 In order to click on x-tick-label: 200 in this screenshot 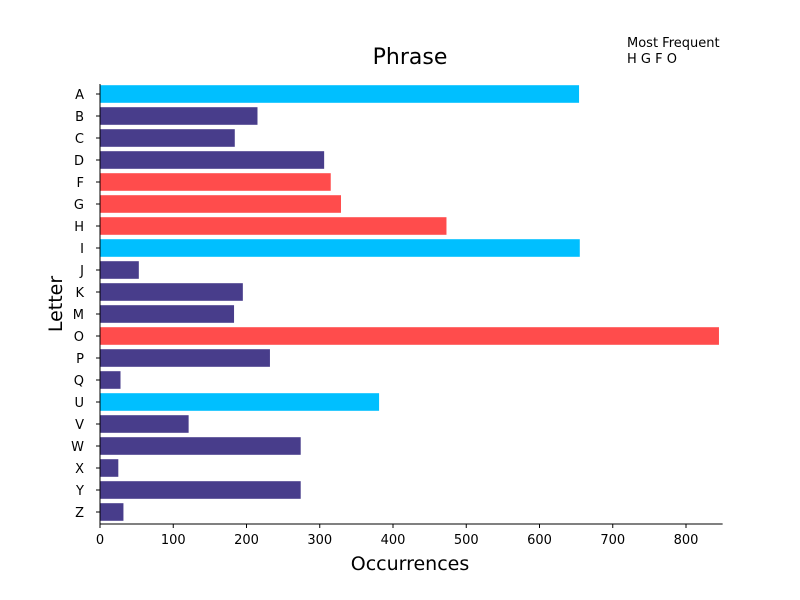, I will do `click(246, 540)`.